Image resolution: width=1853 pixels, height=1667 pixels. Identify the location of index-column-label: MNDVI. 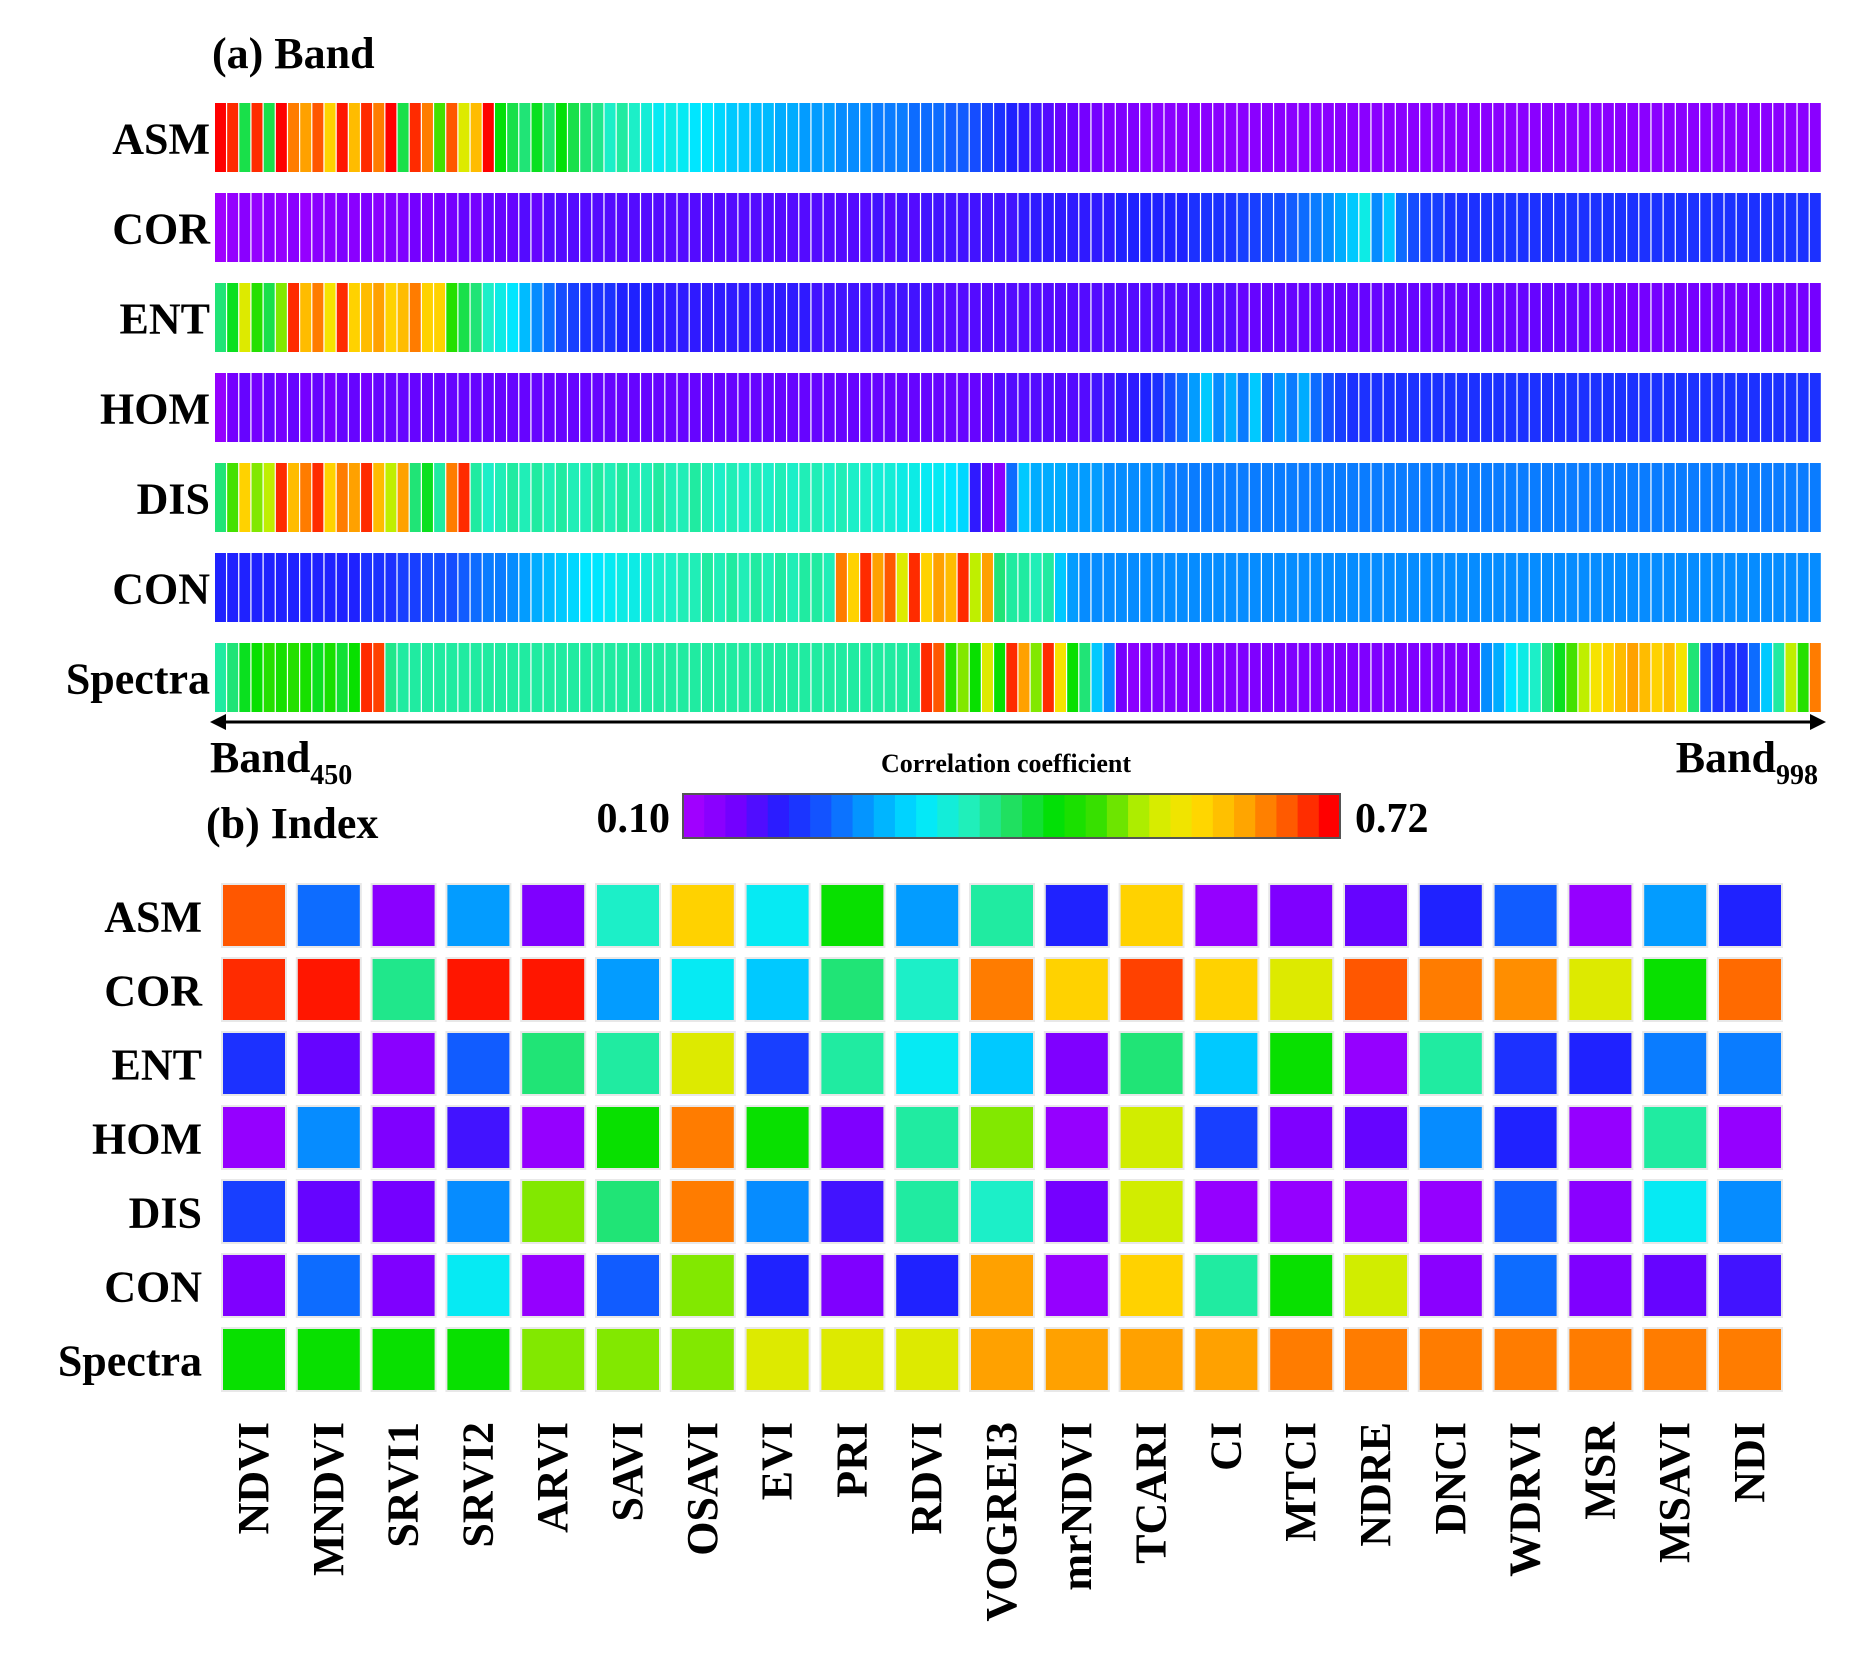
(328, 1499).